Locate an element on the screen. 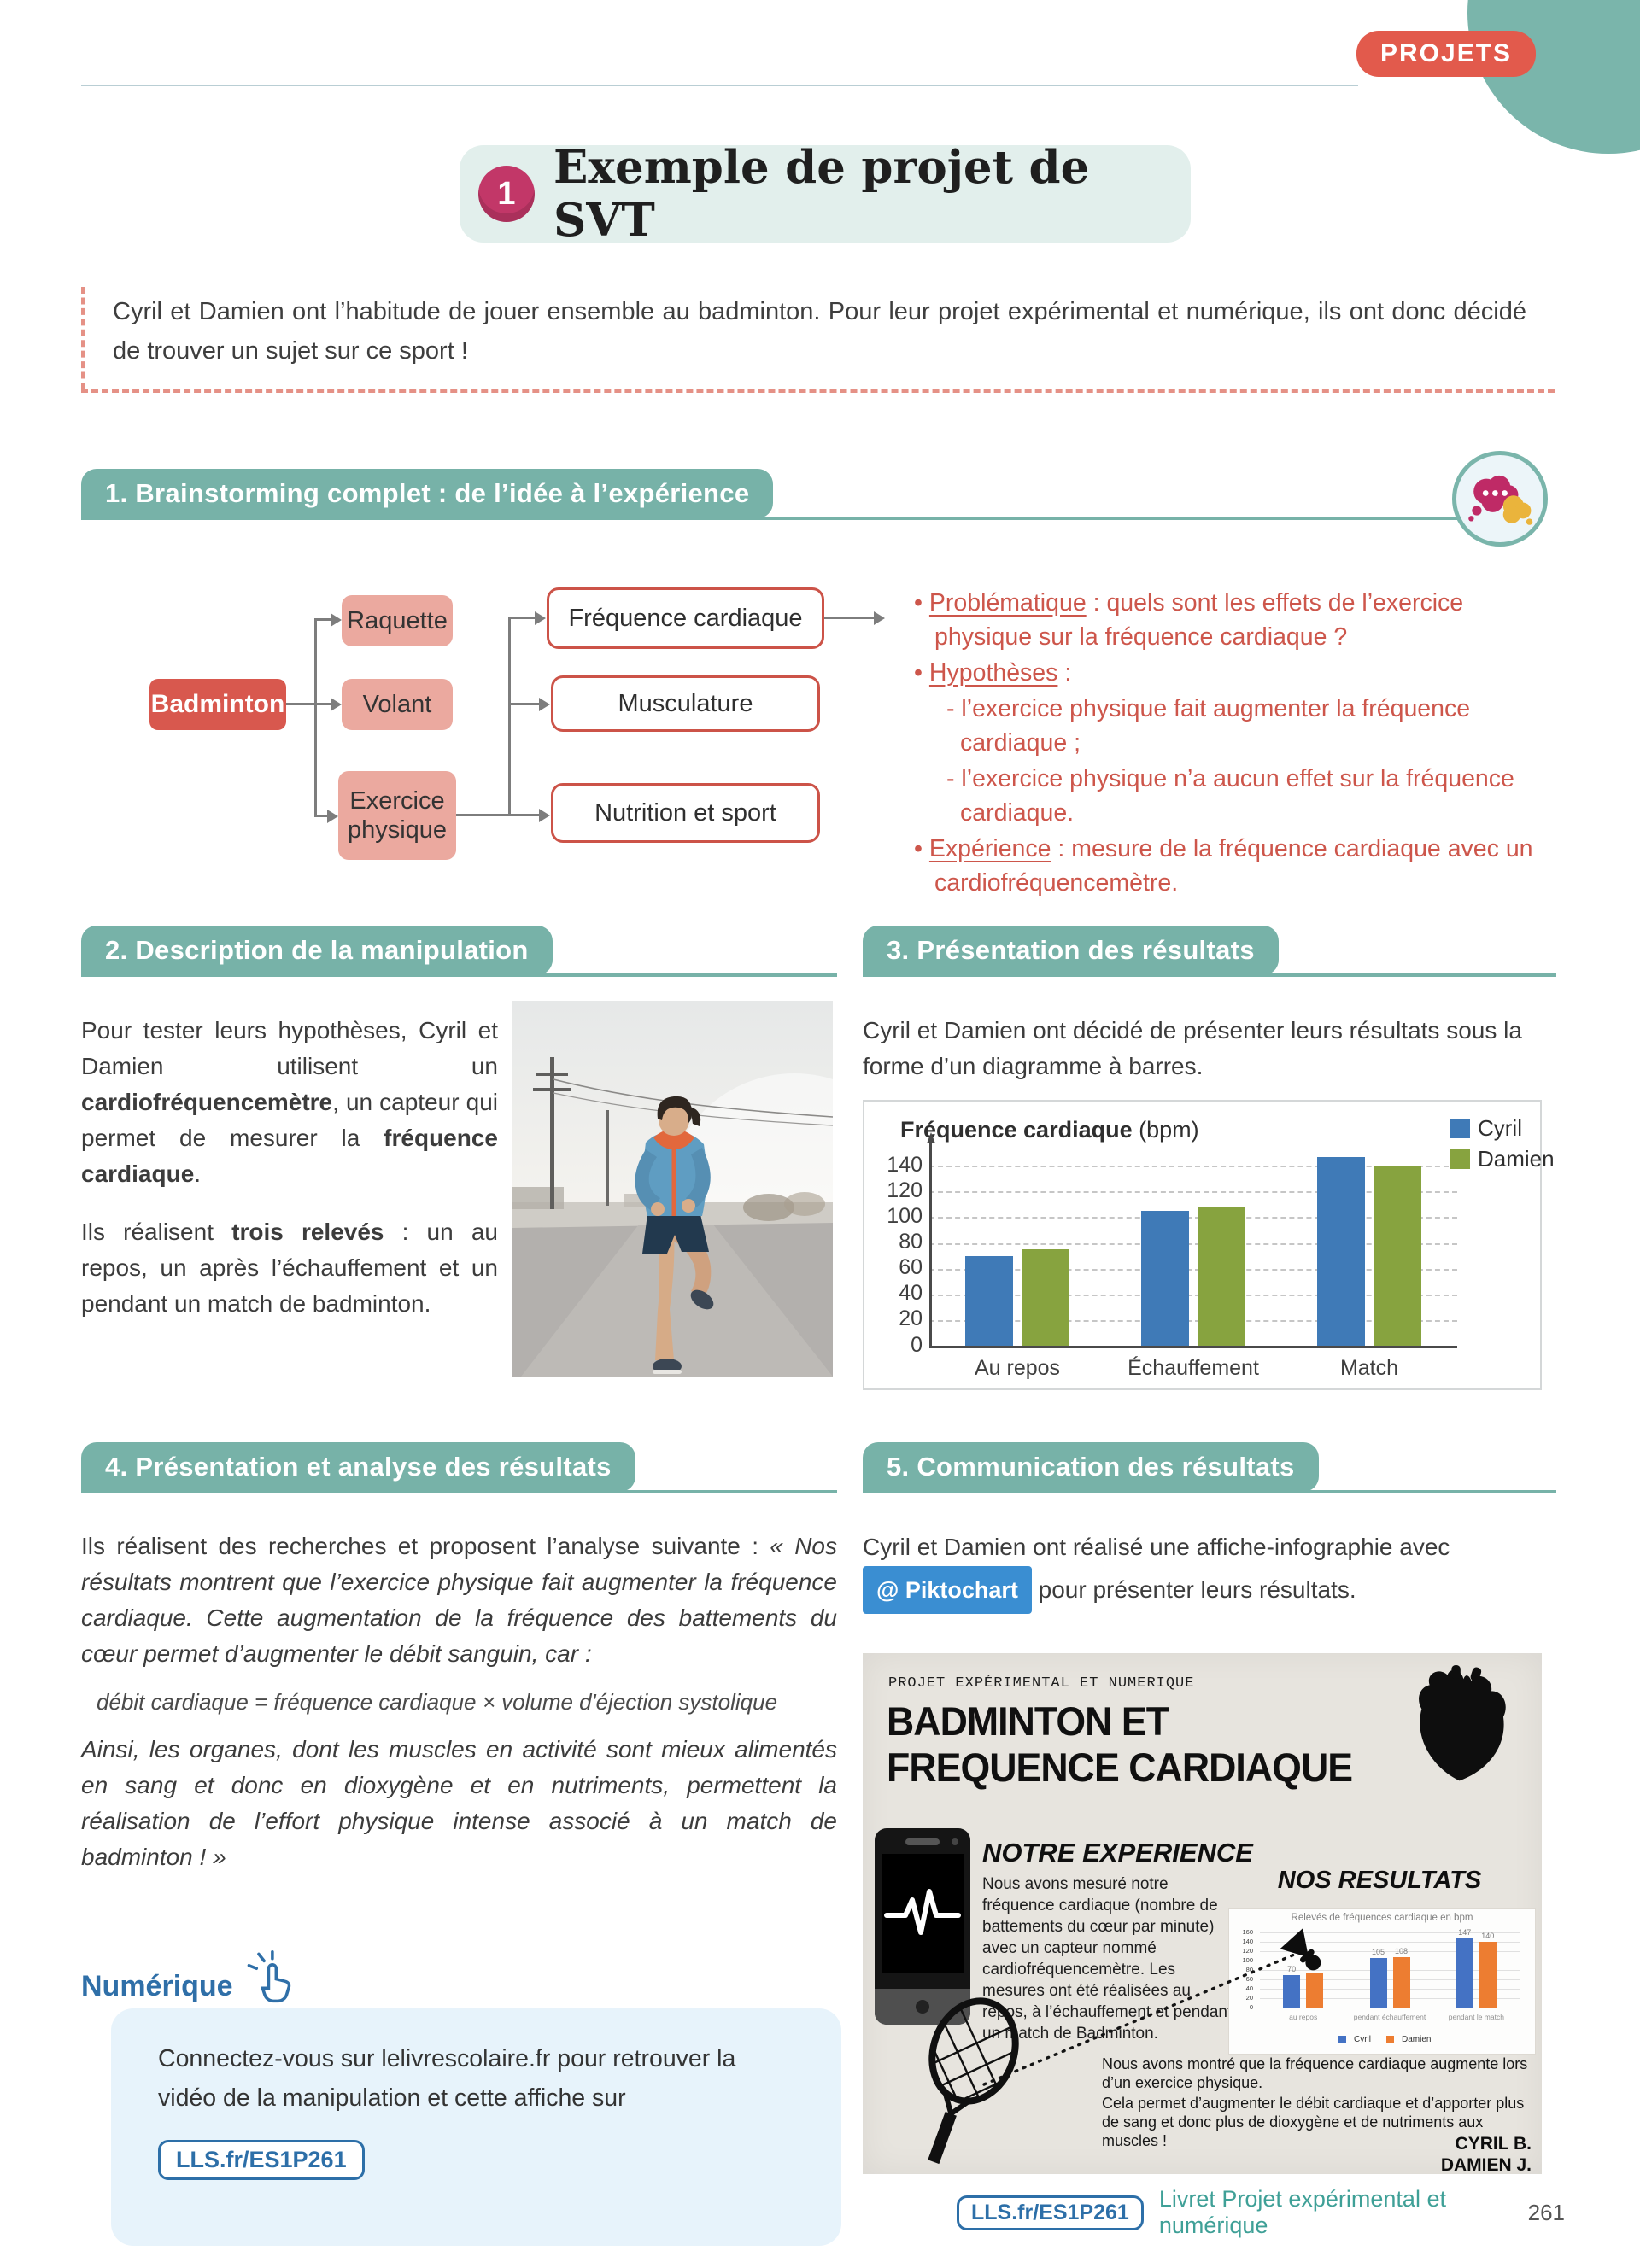  jogger-illustration is located at coordinates (672, 1189).